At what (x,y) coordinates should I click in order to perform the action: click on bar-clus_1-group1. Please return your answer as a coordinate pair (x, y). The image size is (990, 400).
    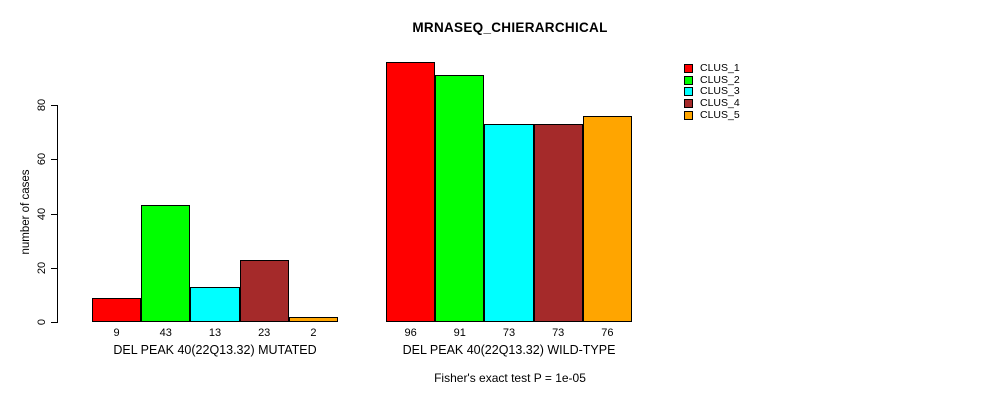
    Looking at the image, I should click on (117, 310).